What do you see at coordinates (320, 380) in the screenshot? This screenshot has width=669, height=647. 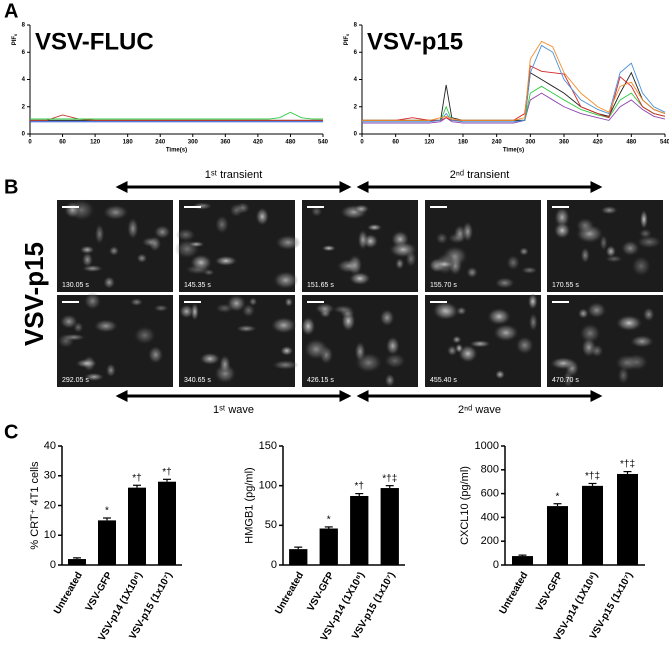 I see `timestamp: 426.15 s` at bounding box center [320, 380].